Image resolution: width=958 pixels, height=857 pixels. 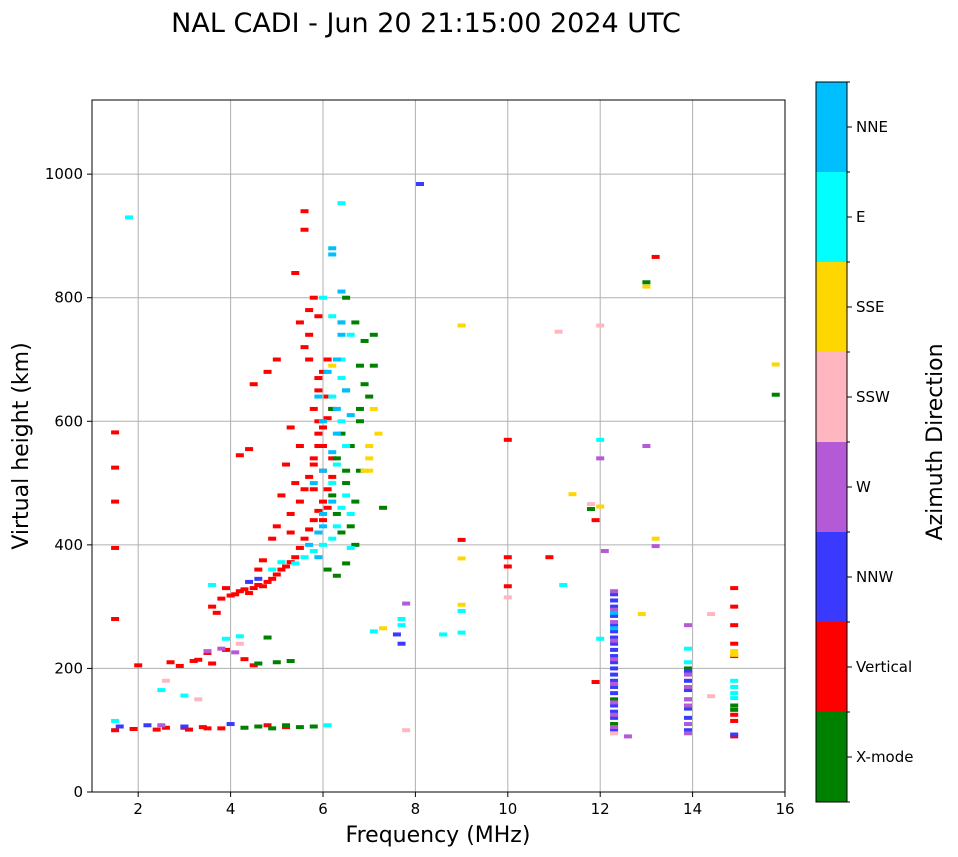 What do you see at coordinates (231, 809) in the screenshot?
I see `x-tick-label: 4` at bounding box center [231, 809].